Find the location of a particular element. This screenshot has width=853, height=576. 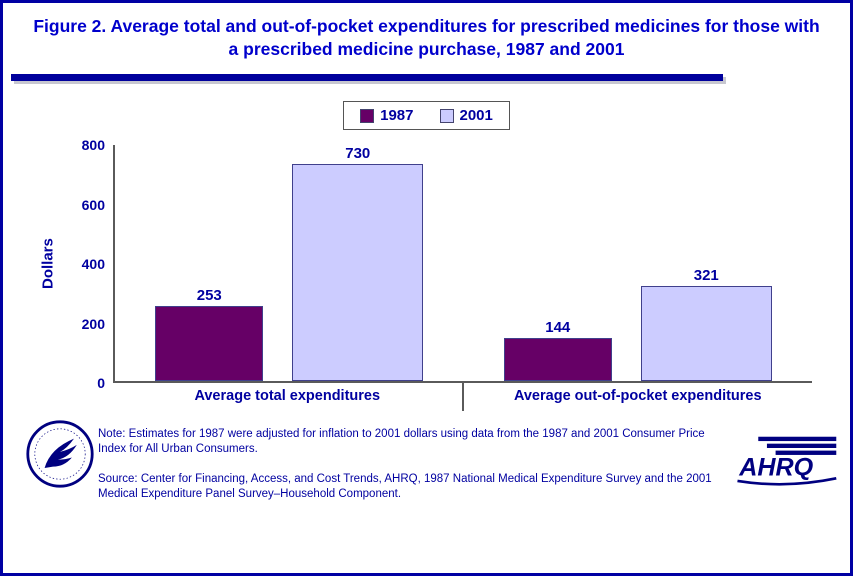

y-tick-label: 200 is located at coordinates (93, 323).